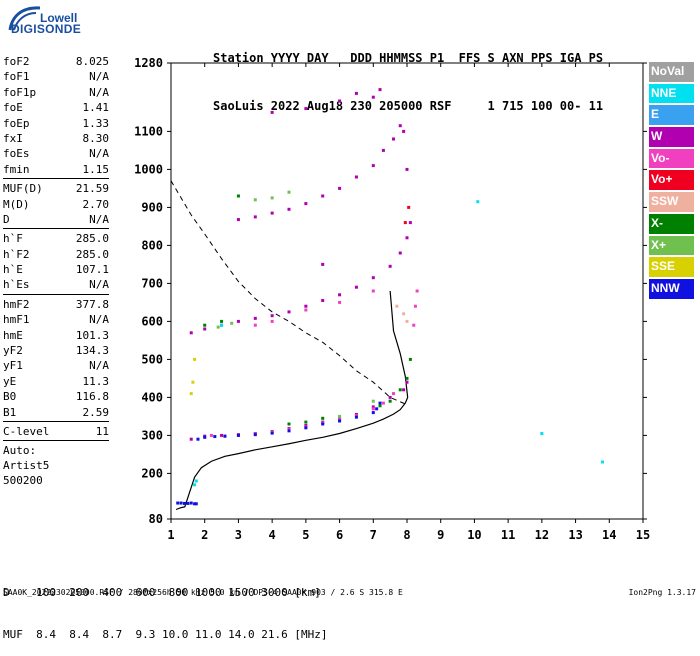  What do you see at coordinates (23, 189) in the screenshot?
I see `param-name: MUF(D)` at bounding box center [23, 189].